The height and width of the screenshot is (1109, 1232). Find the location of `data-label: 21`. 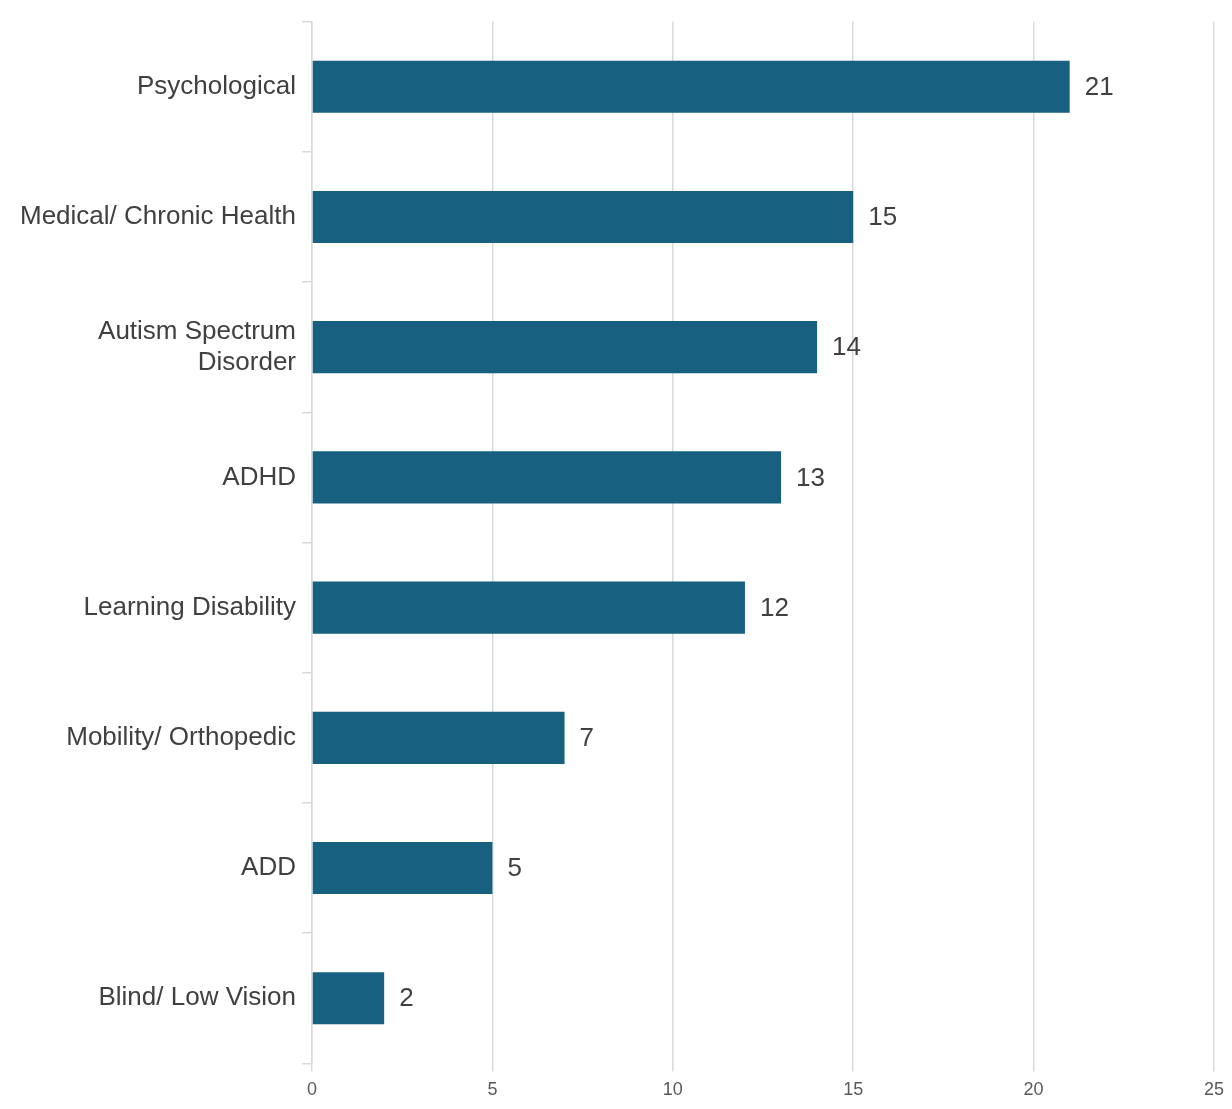

data-label: 21 is located at coordinates (1099, 85).